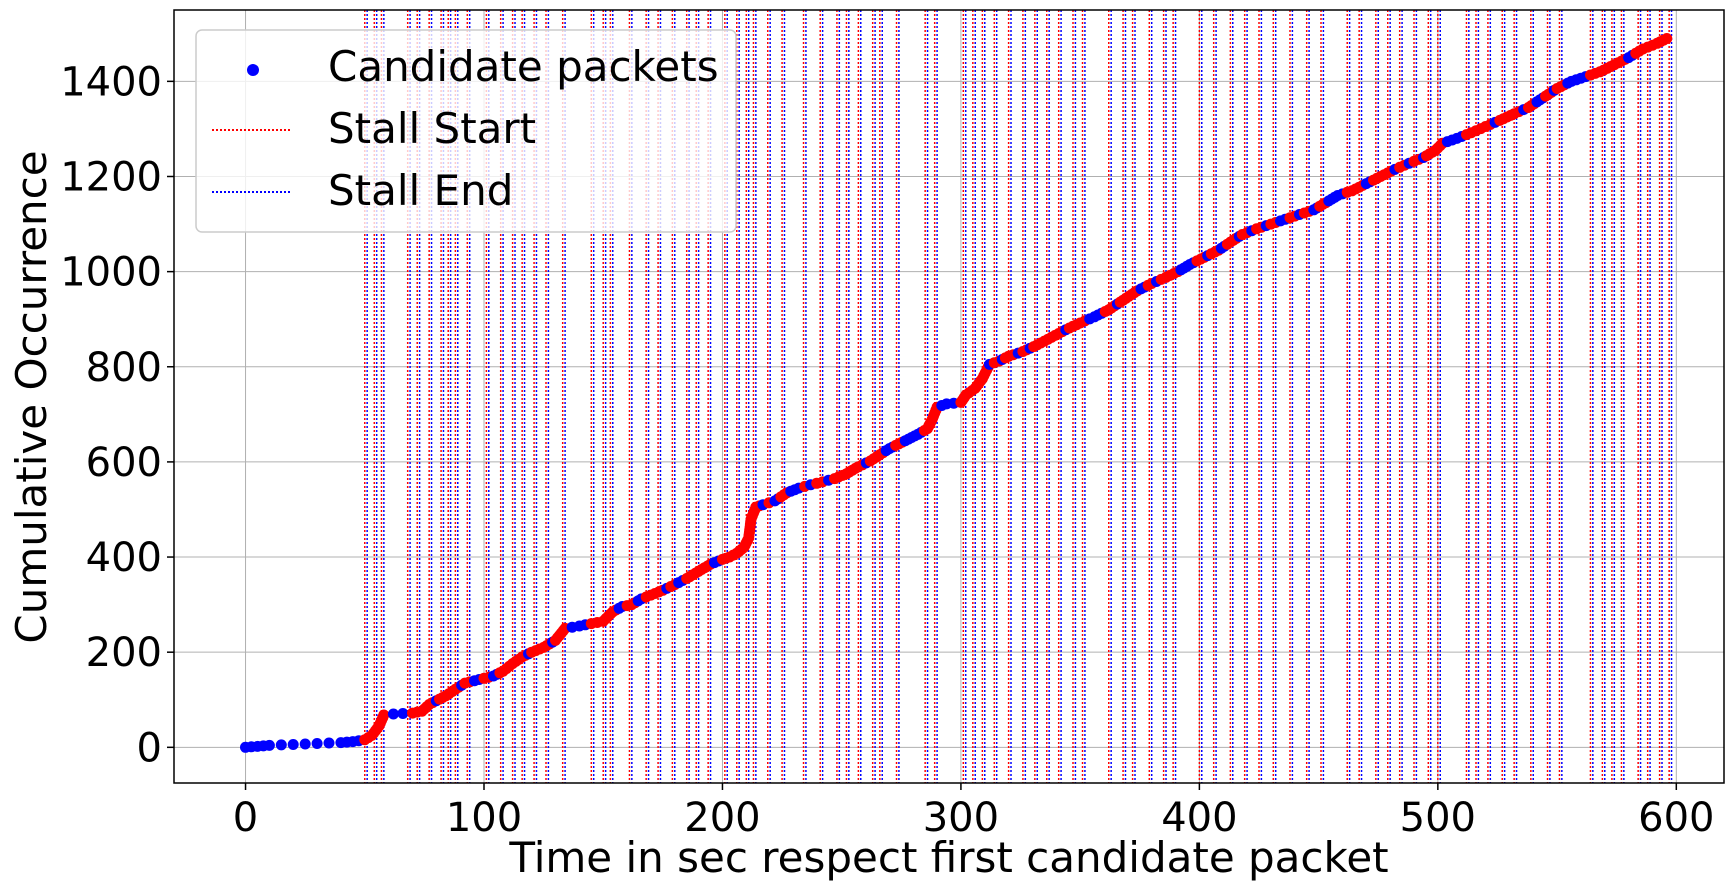 This screenshot has height=889, width=1733. What do you see at coordinates (111, 273) in the screenshot?
I see `y-tick-label: 1000` at bounding box center [111, 273].